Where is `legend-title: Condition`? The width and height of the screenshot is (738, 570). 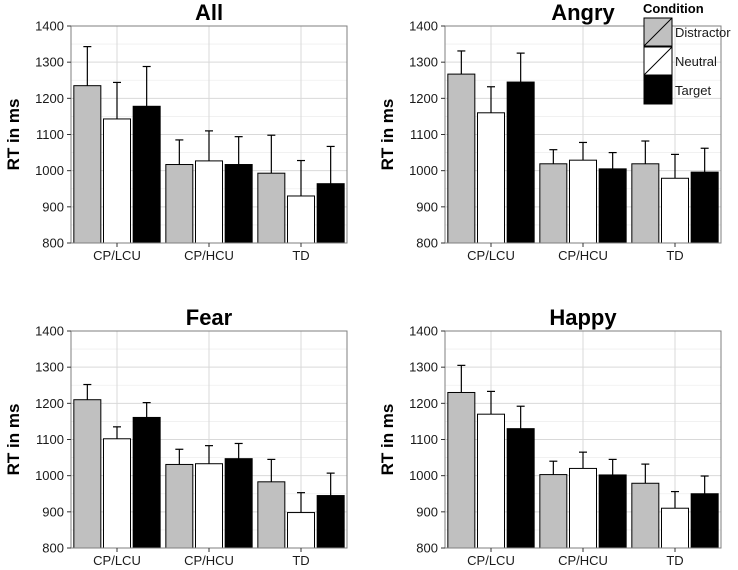
legend-title: Condition is located at coordinates (673, 8).